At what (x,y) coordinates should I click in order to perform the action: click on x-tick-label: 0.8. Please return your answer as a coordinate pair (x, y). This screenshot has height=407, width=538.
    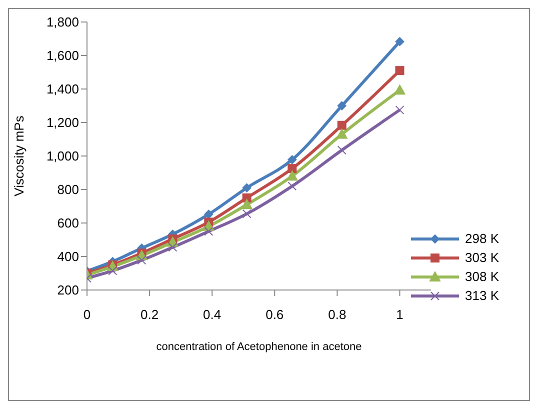
    Looking at the image, I should click on (337, 314).